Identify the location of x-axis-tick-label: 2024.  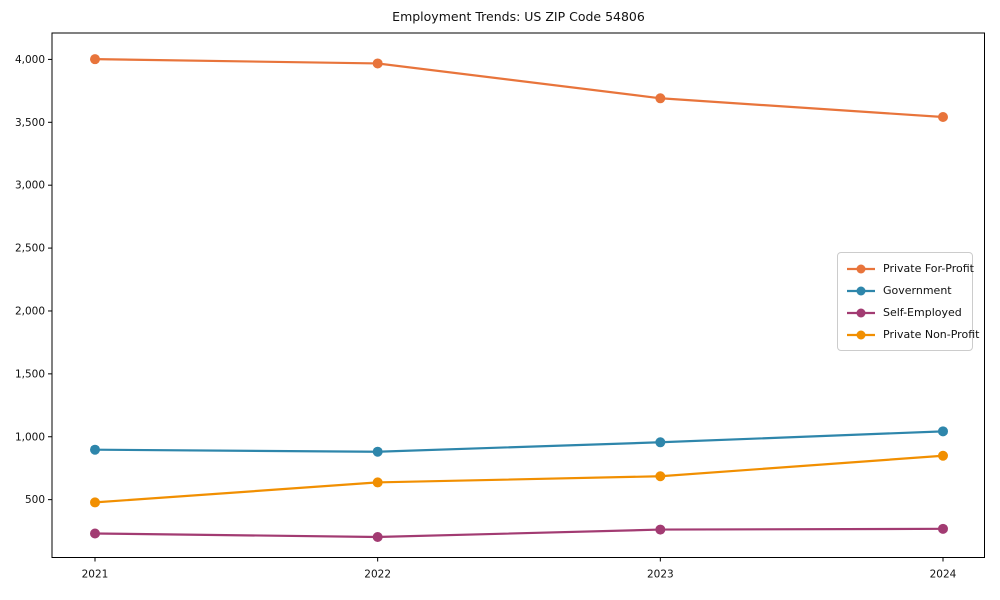
(943, 575).